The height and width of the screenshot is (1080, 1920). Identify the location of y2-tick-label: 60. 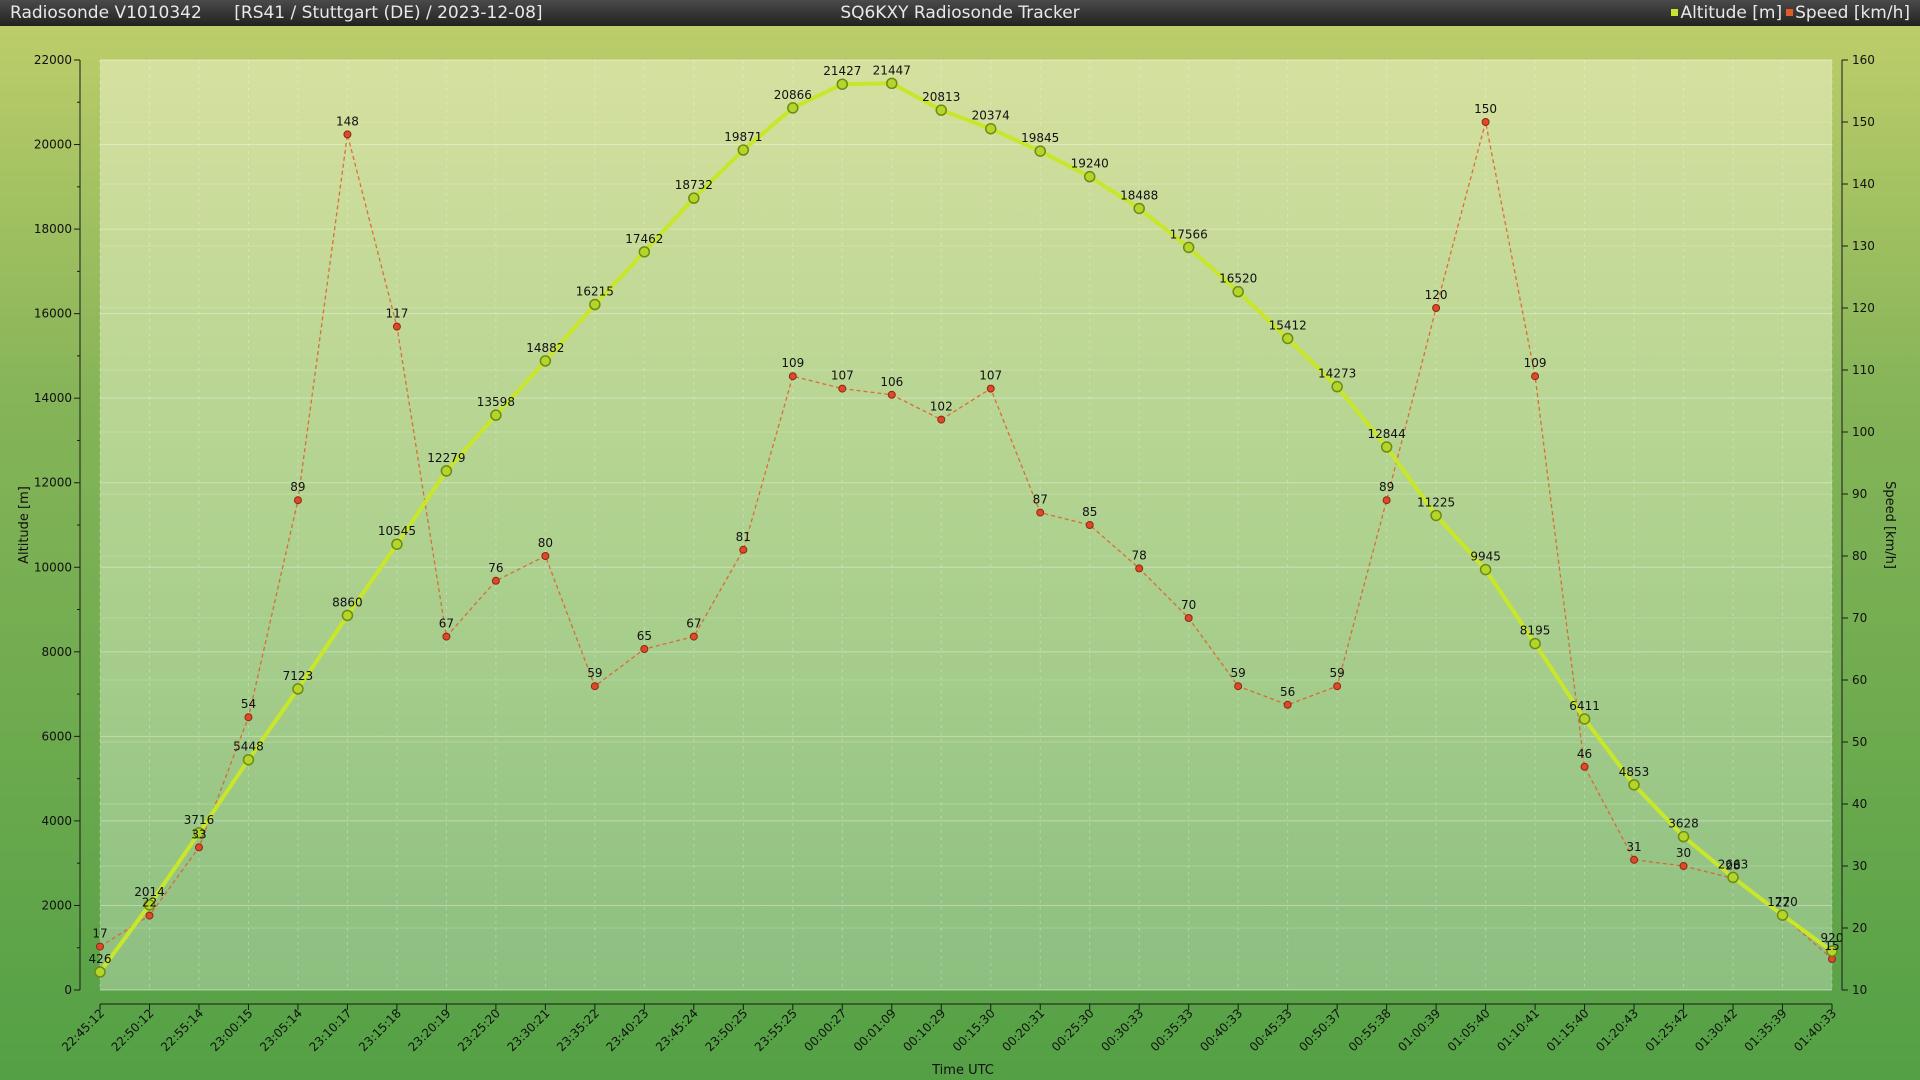
(1859, 680).